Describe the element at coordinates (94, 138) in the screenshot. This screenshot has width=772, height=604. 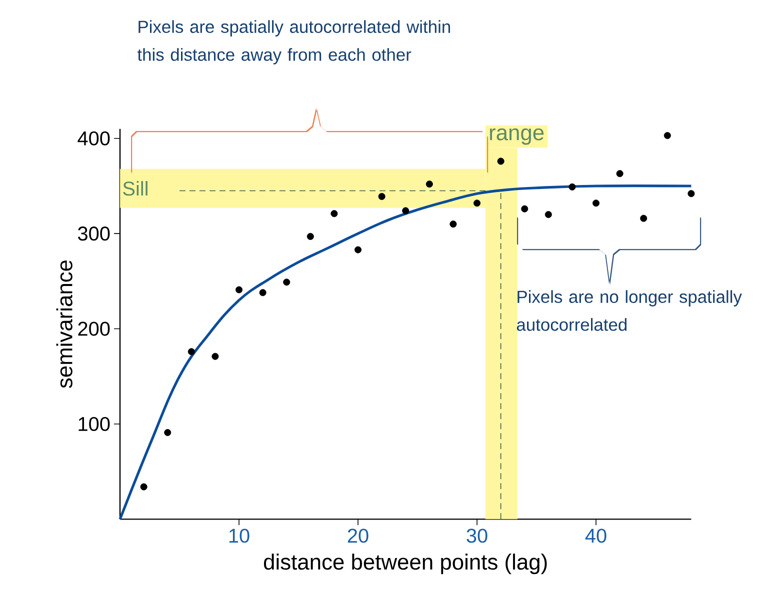
I see `y-tick-label: 400` at that location.